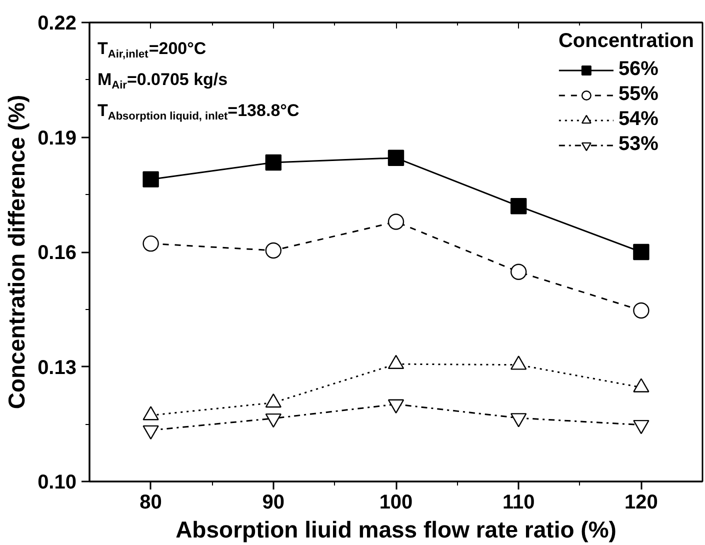 This screenshot has width=705, height=545. Describe the element at coordinates (396, 529) in the screenshot. I see `x-axis-title: Absorption liuid mass flow rate ratio (%)` at that location.